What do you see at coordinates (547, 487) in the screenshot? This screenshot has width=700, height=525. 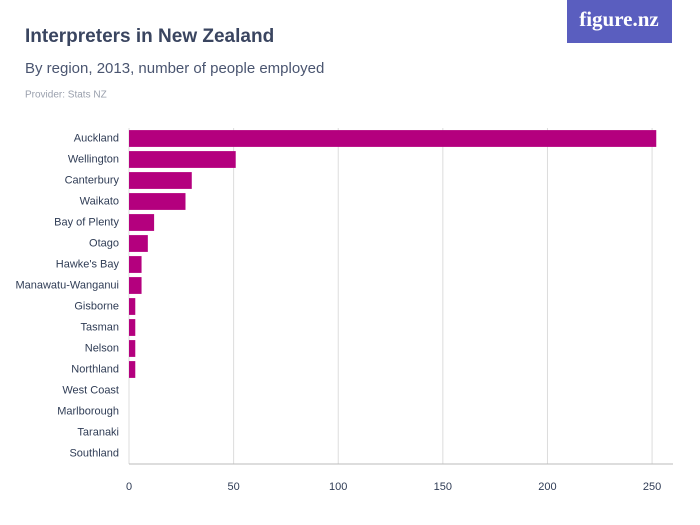 I see `x-tick-label: 200` at bounding box center [547, 487].